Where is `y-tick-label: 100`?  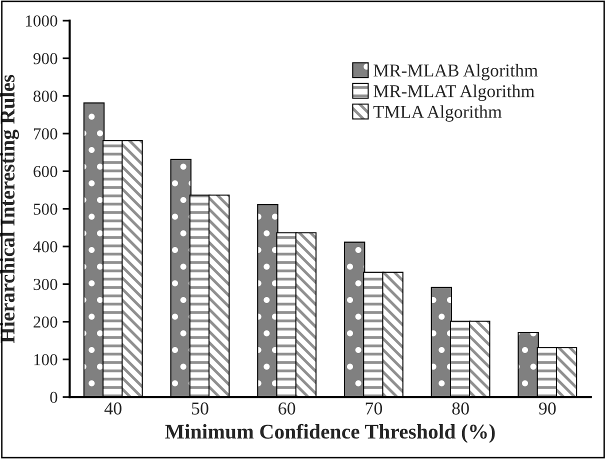
y-tick-label: 100 is located at coordinates (46, 360).